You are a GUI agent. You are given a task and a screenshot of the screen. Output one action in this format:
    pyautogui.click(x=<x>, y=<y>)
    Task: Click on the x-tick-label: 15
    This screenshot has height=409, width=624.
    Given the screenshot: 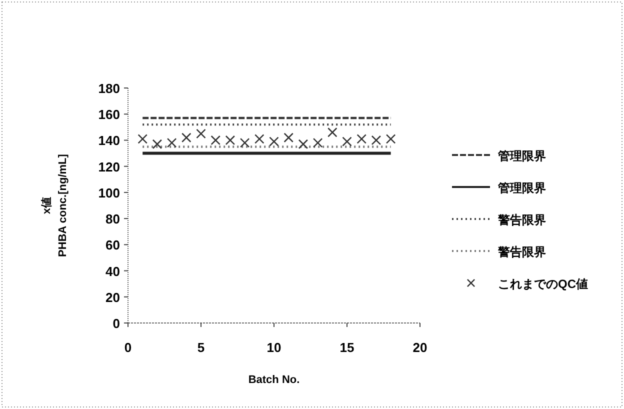 What is the action you would take?
    pyautogui.click(x=347, y=347)
    